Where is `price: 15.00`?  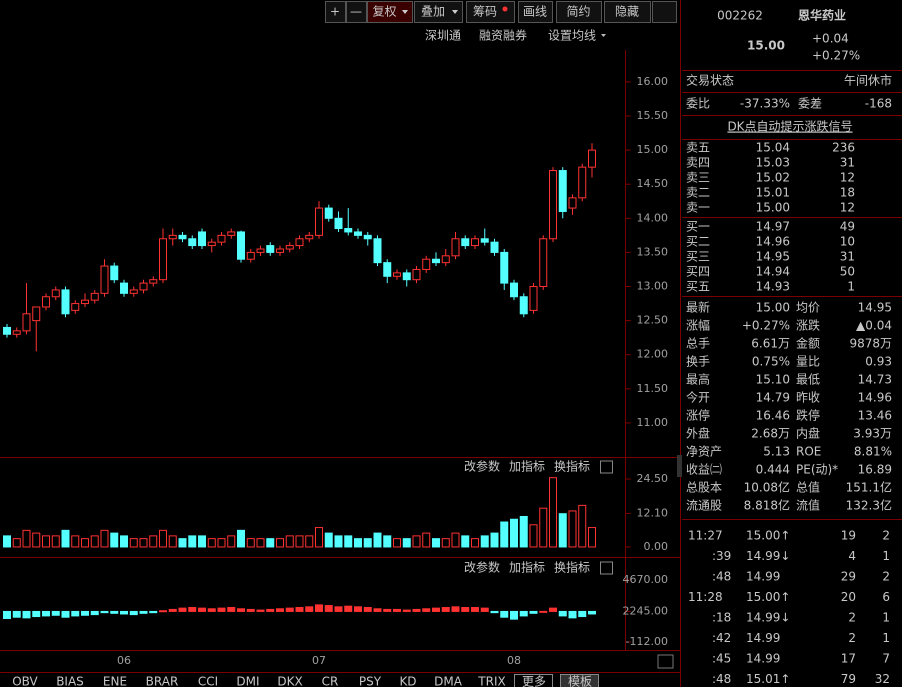 price: 15.00 is located at coordinates (766, 46).